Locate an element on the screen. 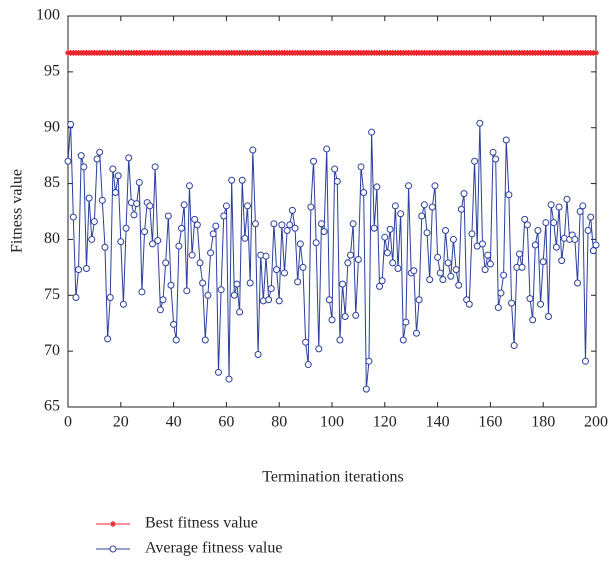 This screenshot has width=609, height=567. x-tick-label: 60 is located at coordinates (226, 422).